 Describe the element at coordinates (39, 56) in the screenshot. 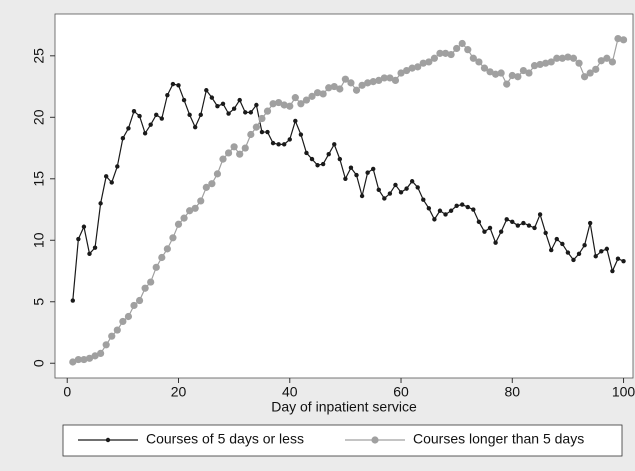

I see `y-tick-label: 25` at that location.